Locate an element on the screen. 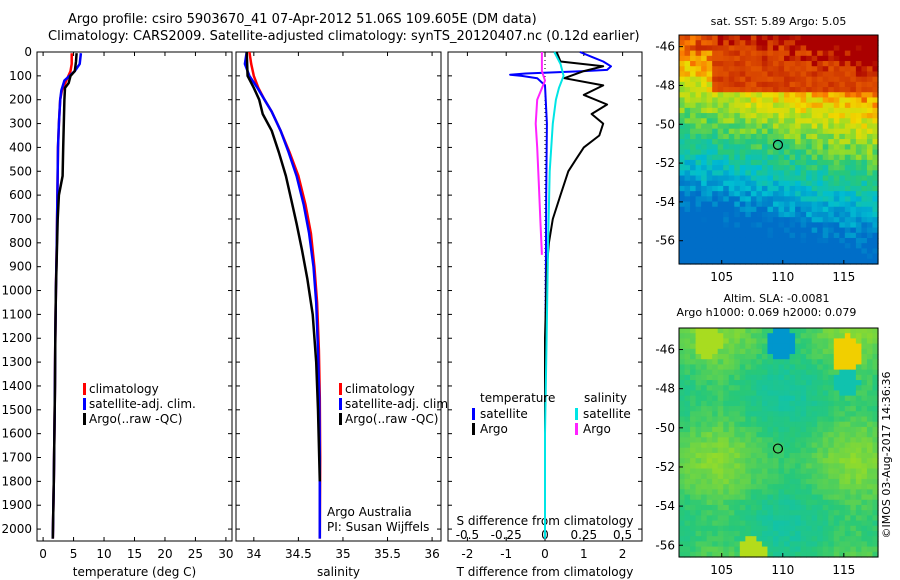 This screenshot has width=900, height=580. temperature-xtick-label: 15 is located at coordinates (134, 554).